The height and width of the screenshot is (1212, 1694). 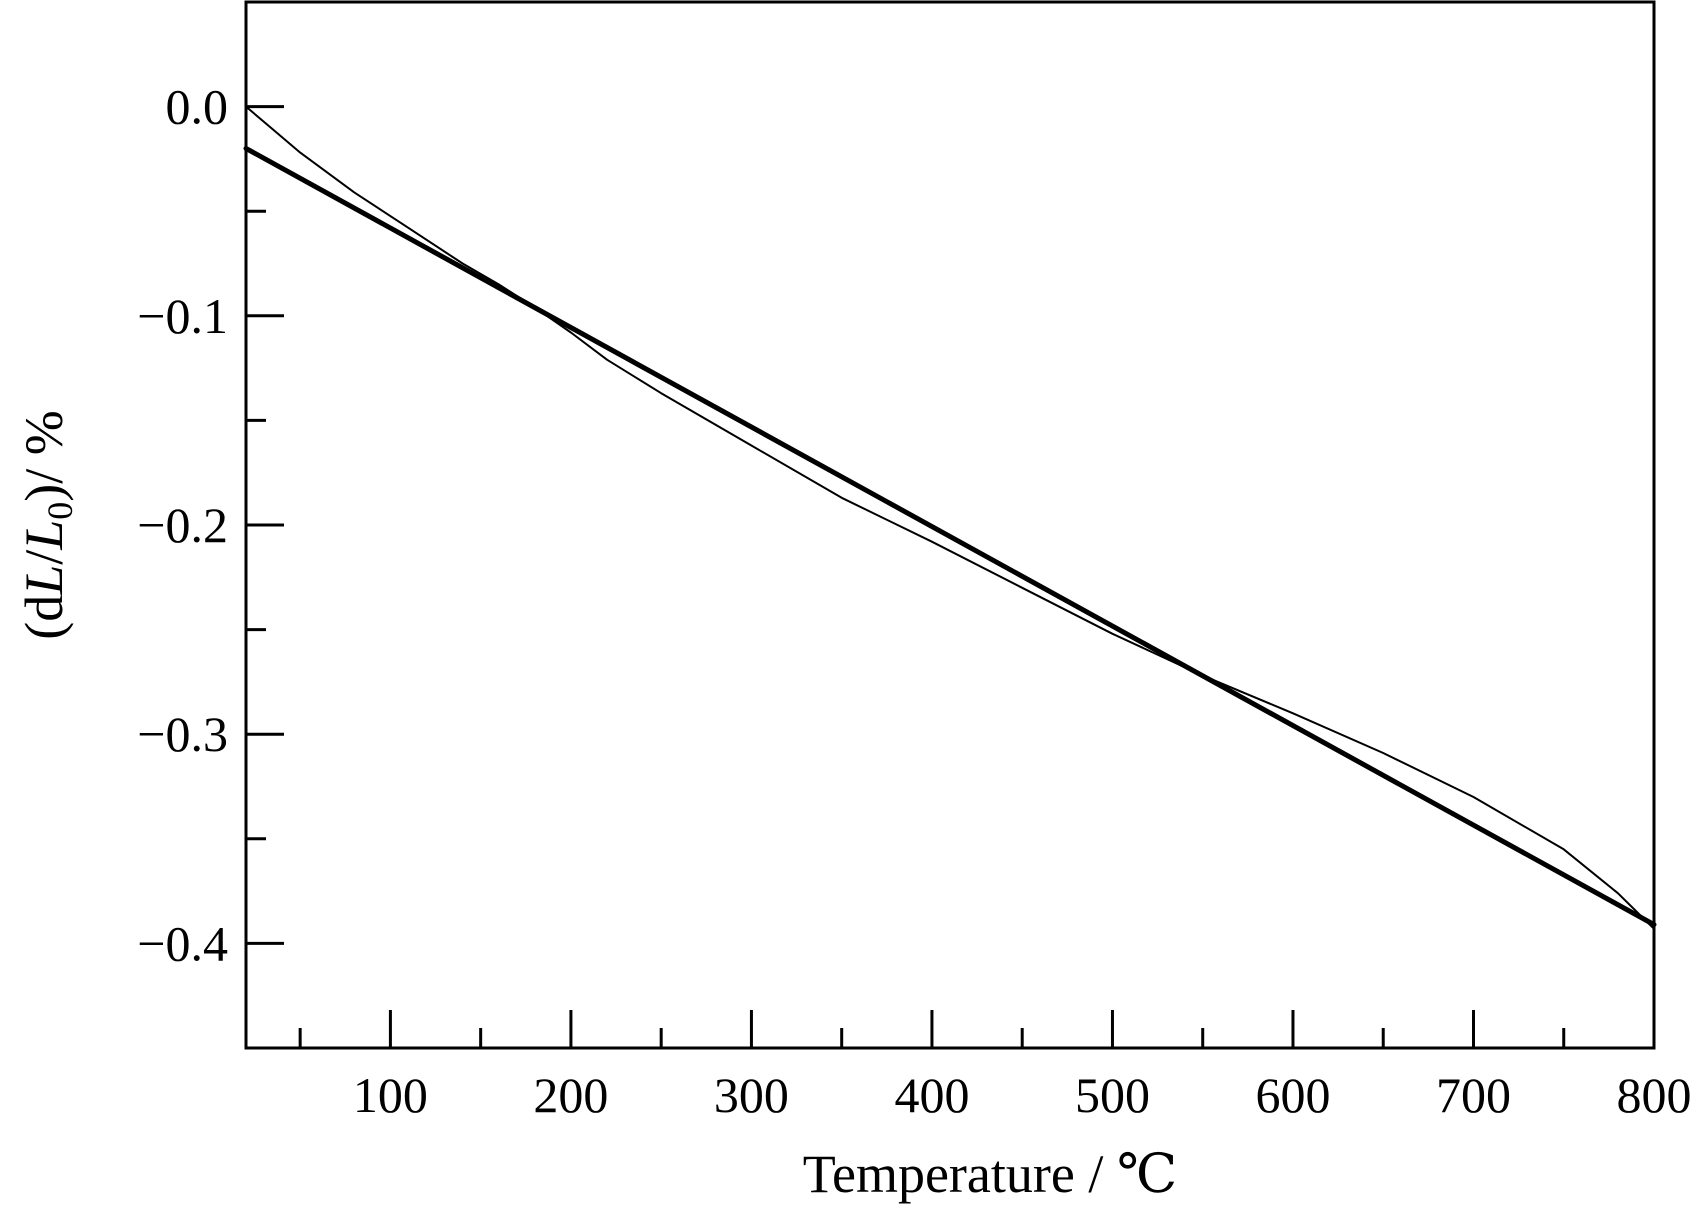 What do you see at coordinates (182, 943) in the screenshot?
I see `y-tick-label: −0.4` at bounding box center [182, 943].